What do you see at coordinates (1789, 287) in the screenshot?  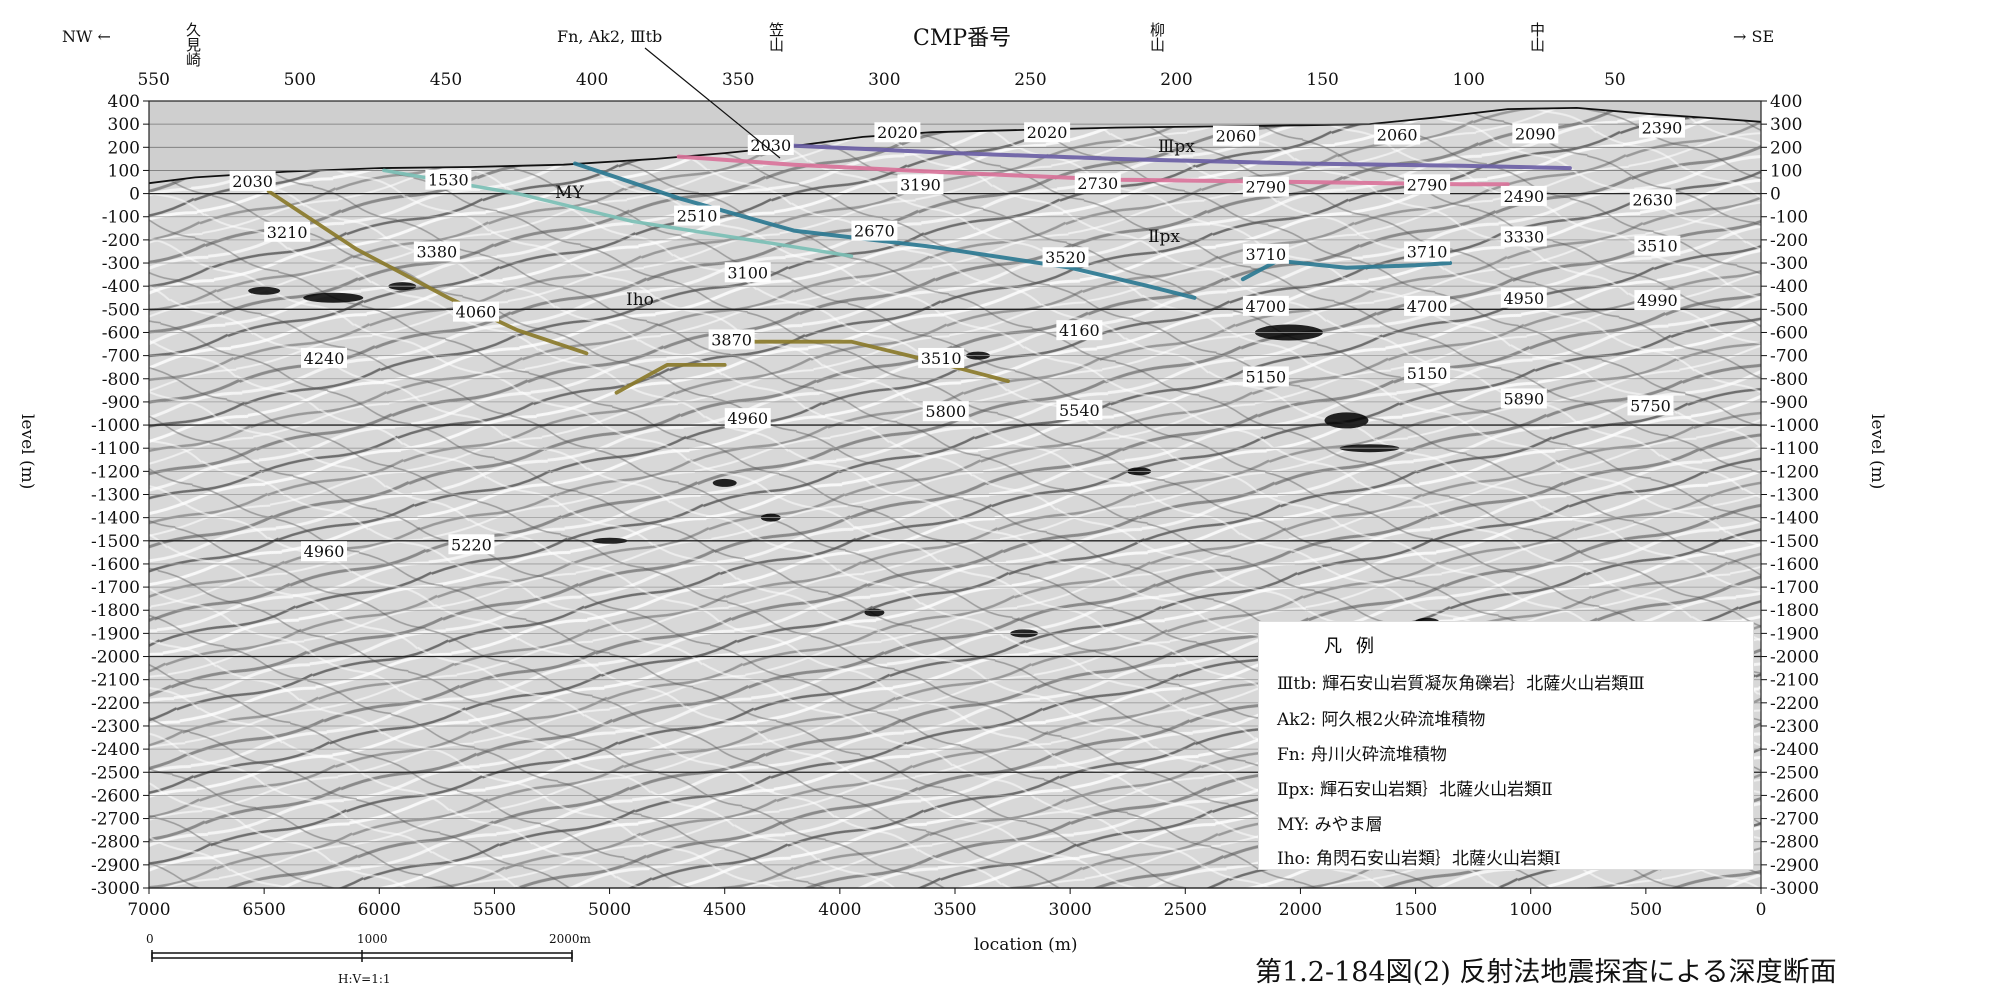 I see `y-tick-label: -400` at bounding box center [1789, 287].